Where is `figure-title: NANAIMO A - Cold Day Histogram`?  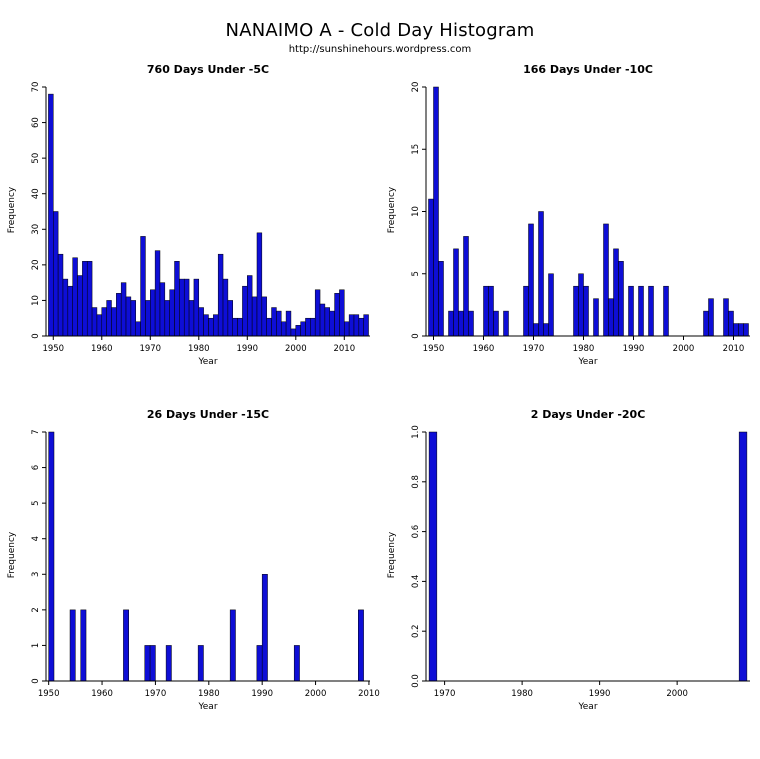
figure-title: NANAIMO A - Cold Day Histogram is located at coordinates (380, 30).